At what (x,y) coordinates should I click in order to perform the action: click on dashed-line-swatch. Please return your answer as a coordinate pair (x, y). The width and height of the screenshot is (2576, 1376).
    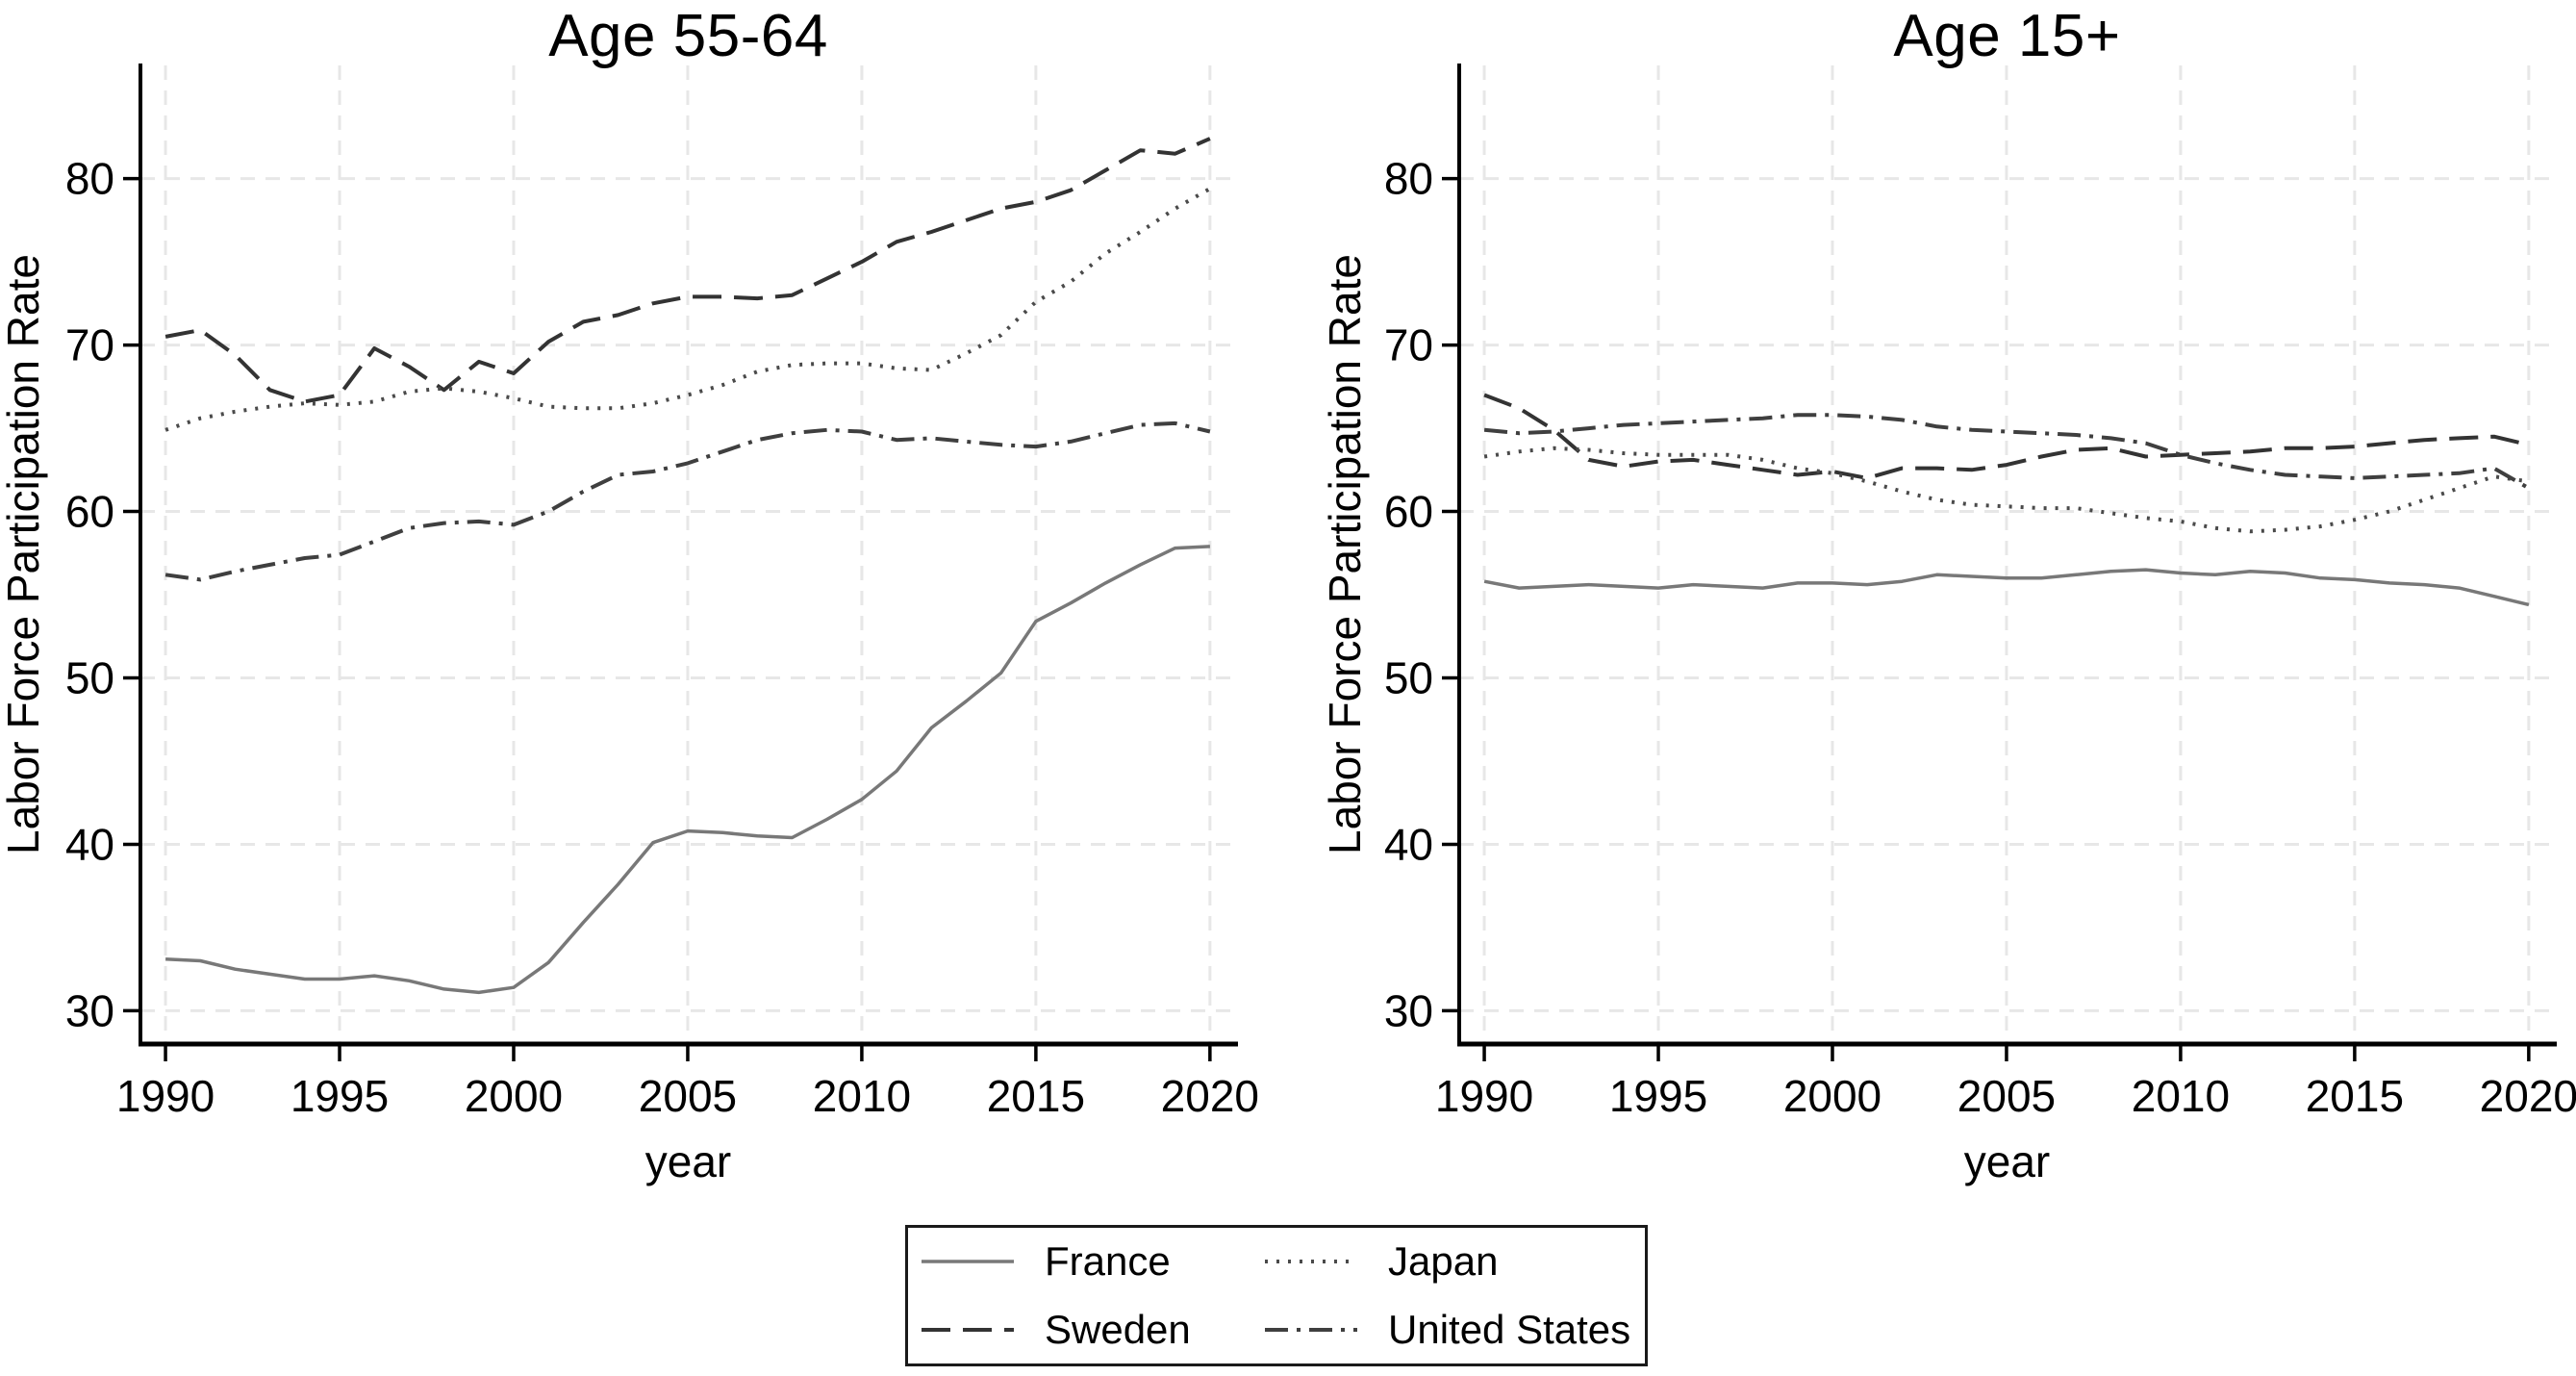
    Looking at the image, I should click on (968, 1329).